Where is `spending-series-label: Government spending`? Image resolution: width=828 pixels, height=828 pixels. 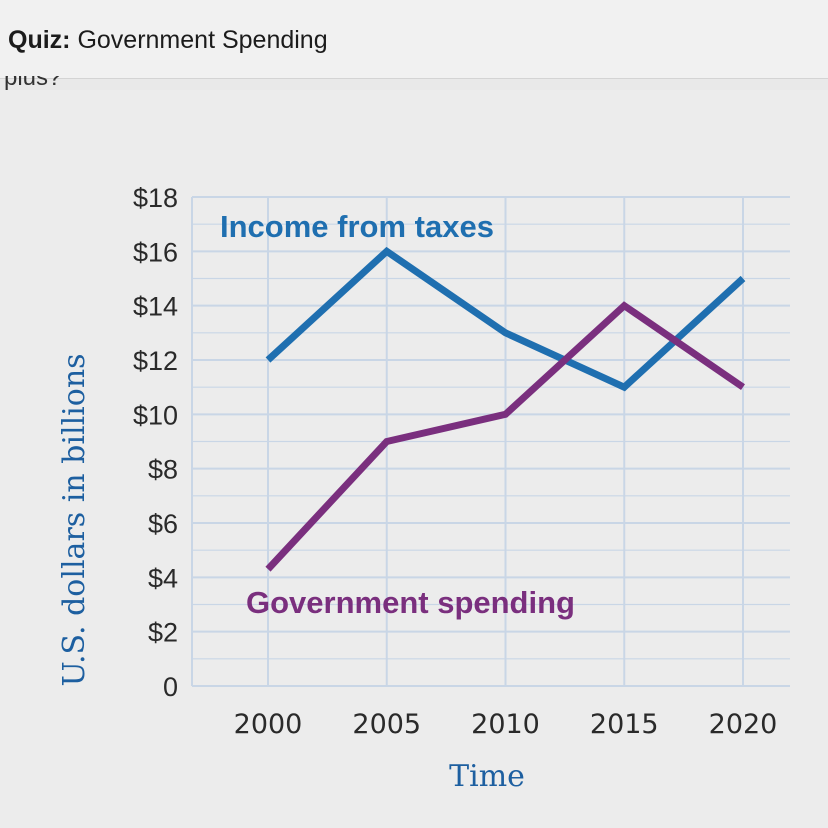
spending-series-label: Government spending is located at coordinates (410, 602).